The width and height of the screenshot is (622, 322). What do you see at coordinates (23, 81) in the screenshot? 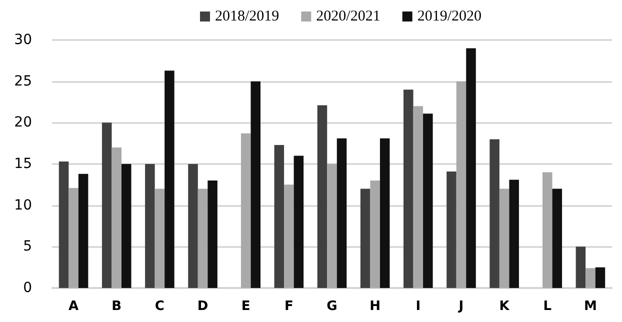
I see `y-tick-label: 25` at bounding box center [23, 81].